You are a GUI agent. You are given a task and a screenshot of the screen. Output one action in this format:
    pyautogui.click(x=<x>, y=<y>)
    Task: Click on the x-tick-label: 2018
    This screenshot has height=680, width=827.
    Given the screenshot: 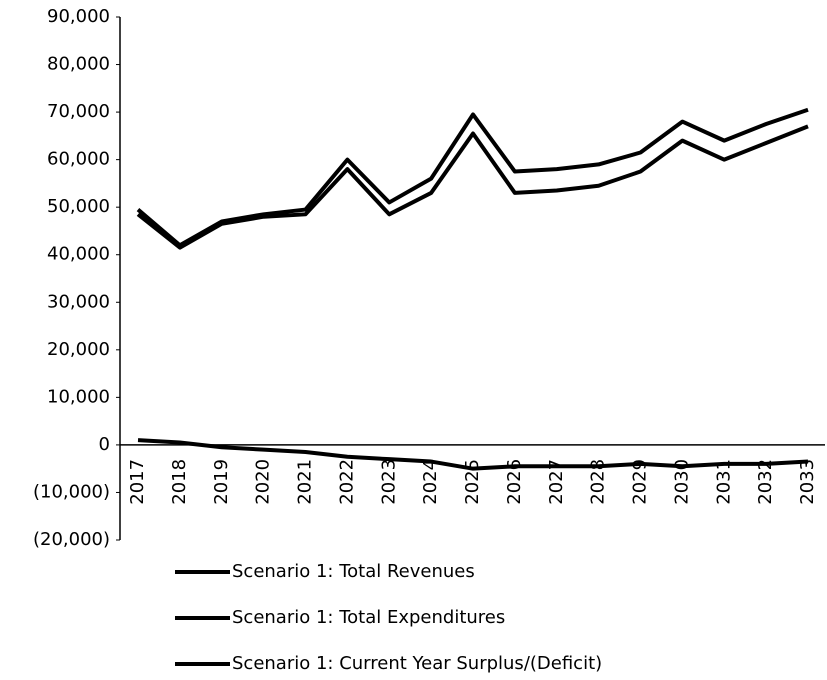 What is the action you would take?
    pyautogui.click(x=179, y=482)
    